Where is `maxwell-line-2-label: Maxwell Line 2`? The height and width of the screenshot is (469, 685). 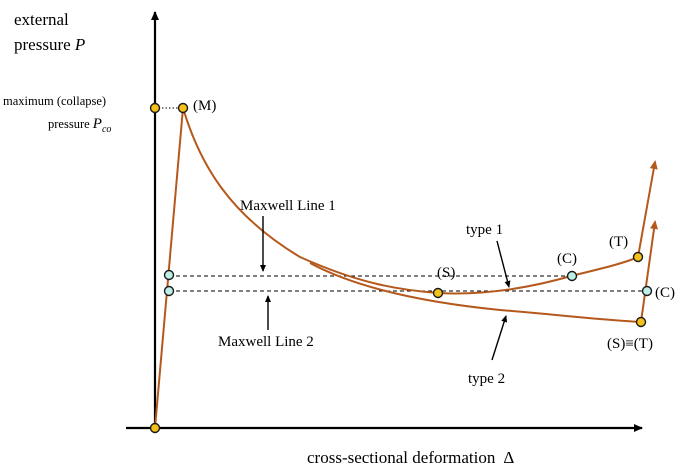
maxwell-line-2-label: Maxwell Line 2 is located at coordinates (266, 342).